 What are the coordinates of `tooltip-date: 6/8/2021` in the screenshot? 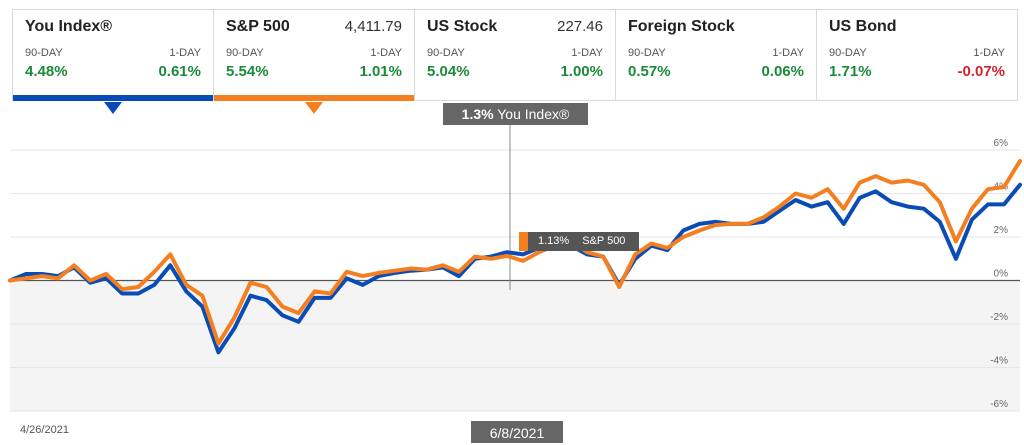 It's located at (517, 432).